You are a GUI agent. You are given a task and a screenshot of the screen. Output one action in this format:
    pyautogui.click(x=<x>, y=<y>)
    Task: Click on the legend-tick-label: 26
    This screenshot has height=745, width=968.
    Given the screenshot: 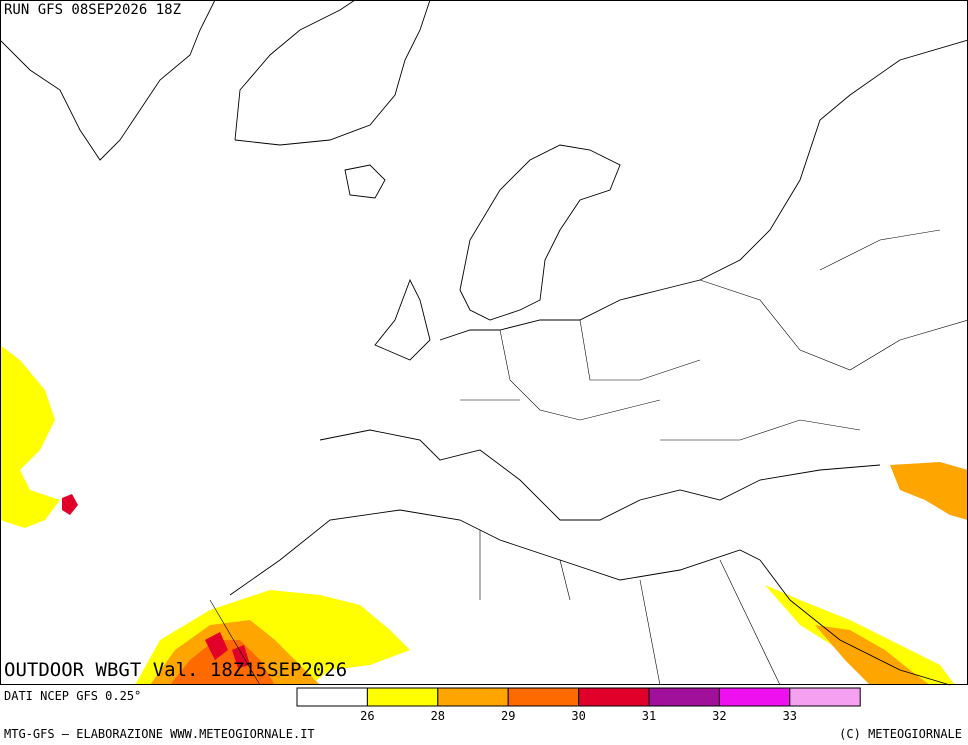 What is the action you would take?
    pyautogui.click(x=367, y=716)
    